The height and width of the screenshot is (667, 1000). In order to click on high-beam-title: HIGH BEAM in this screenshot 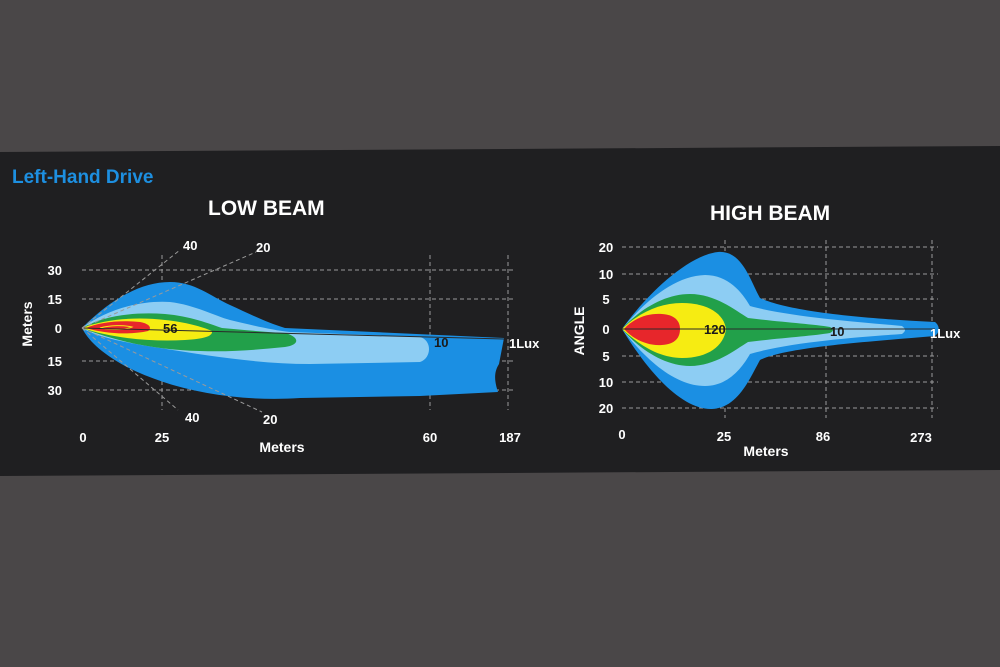, I will do `click(770, 213)`.